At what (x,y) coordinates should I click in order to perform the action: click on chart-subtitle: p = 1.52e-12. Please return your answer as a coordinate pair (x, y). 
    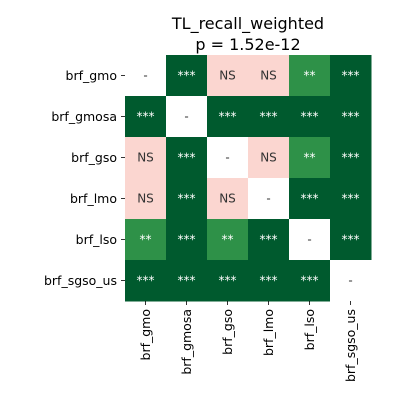
    Looking at the image, I should click on (247, 44).